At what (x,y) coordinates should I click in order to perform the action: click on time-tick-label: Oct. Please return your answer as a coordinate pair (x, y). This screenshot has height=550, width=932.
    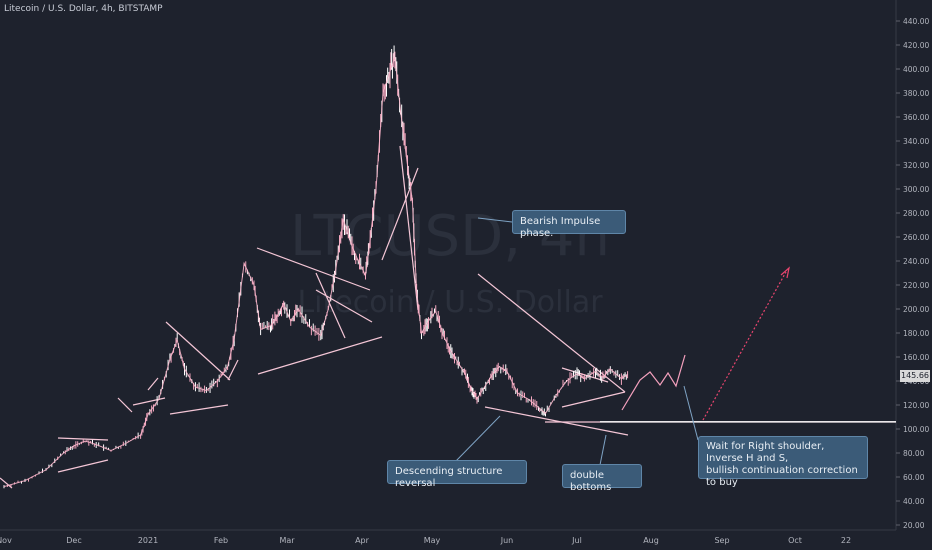
    Looking at the image, I should click on (795, 540).